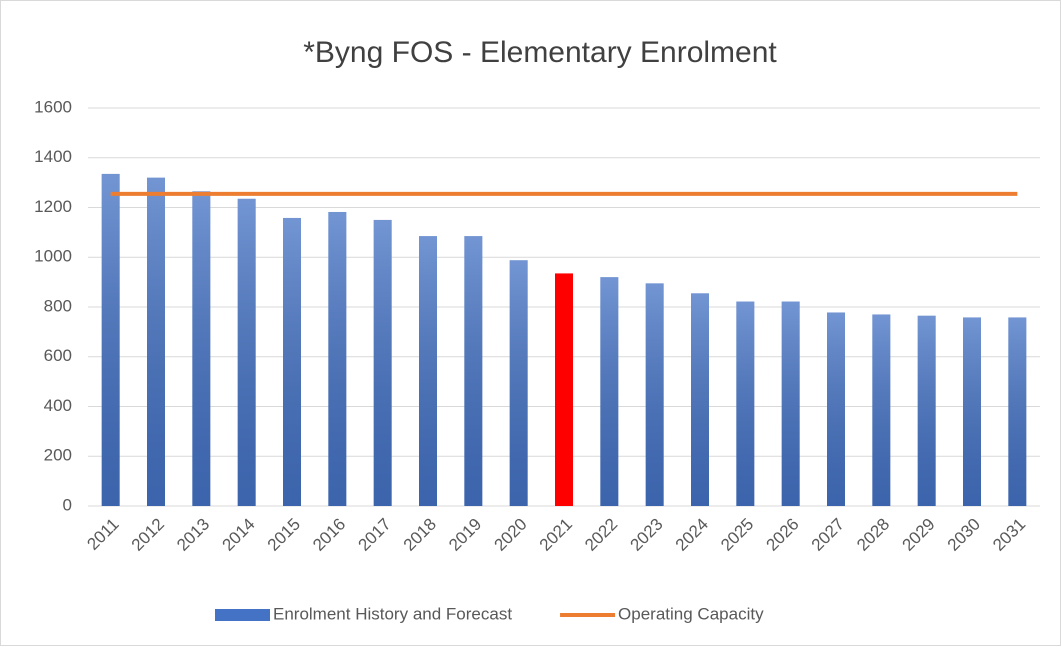 This screenshot has height=647, width=1062. What do you see at coordinates (58, 455) in the screenshot?
I see `y-tick-label: 200` at bounding box center [58, 455].